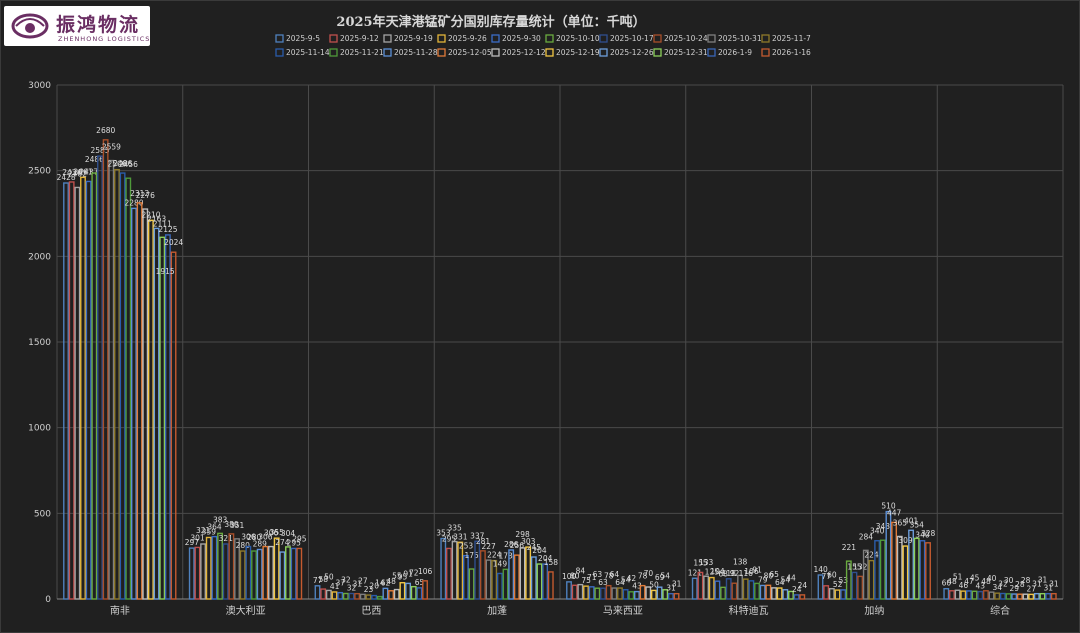 The width and height of the screenshot is (1080, 633). Describe the element at coordinates (214, 527) in the screenshot. I see `data-label: 364` at that location.